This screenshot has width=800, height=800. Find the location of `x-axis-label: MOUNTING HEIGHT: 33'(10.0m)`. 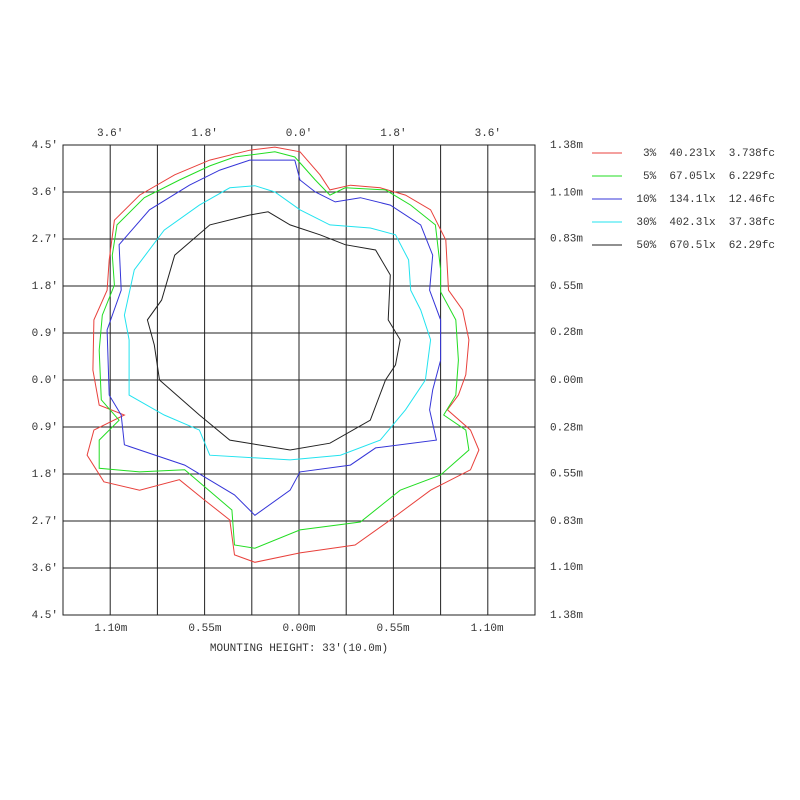

x-axis-label: MOUNTING HEIGHT: 33'(10.0m) is located at coordinates (299, 649).